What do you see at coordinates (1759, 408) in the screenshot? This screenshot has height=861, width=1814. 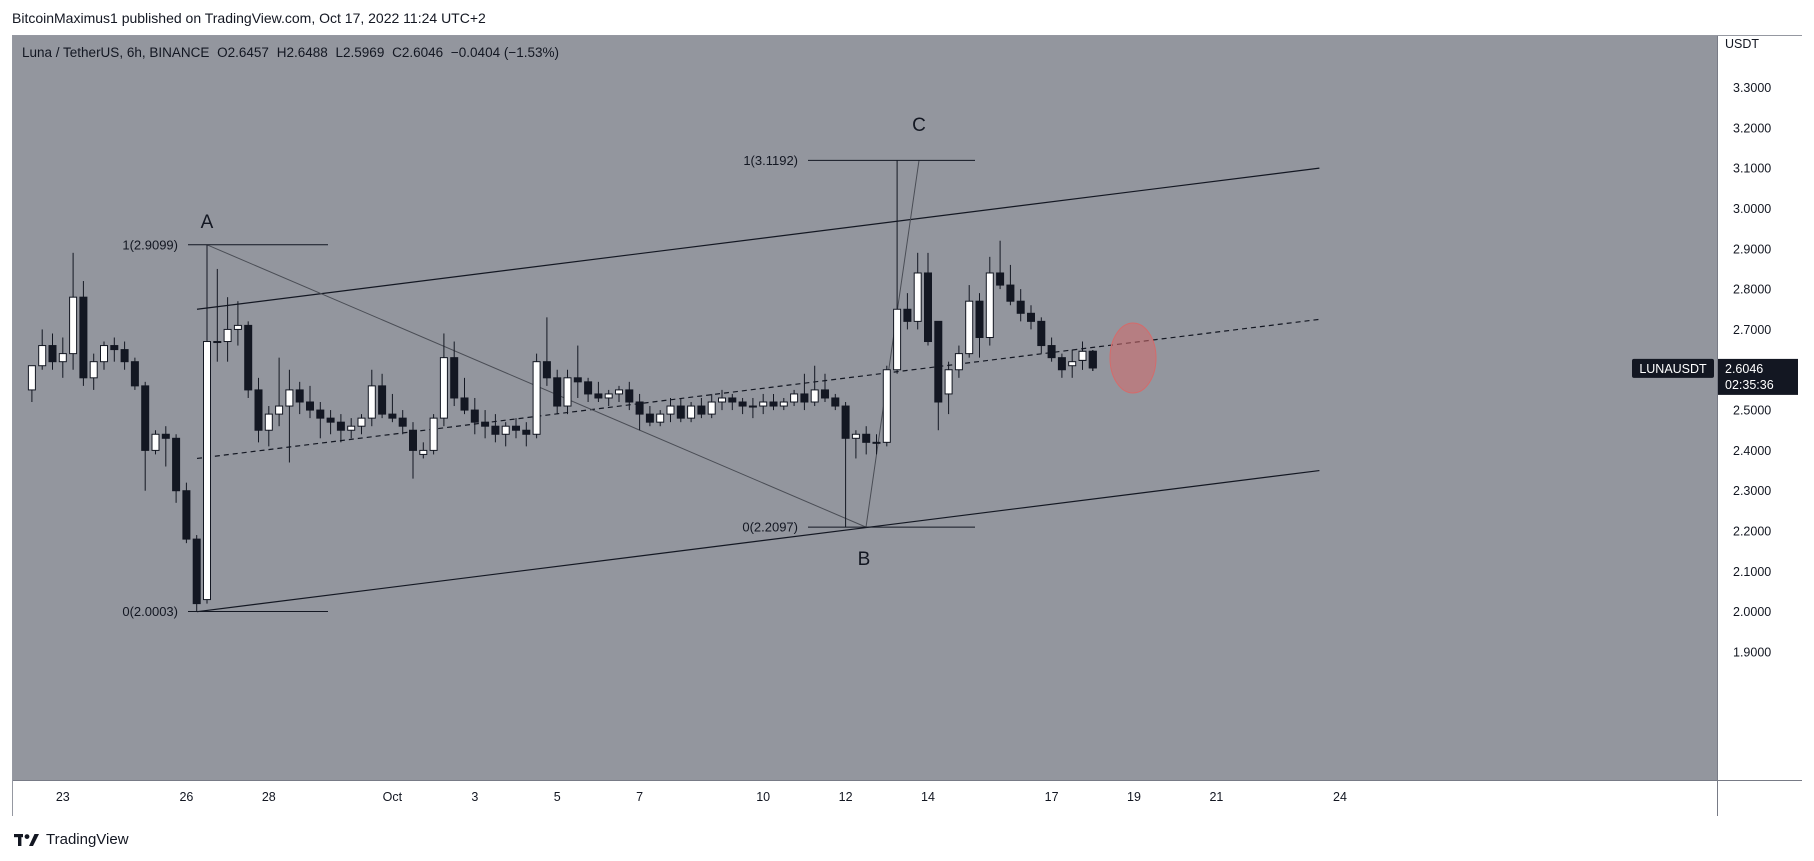 I see `price-axis` at bounding box center [1759, 408].